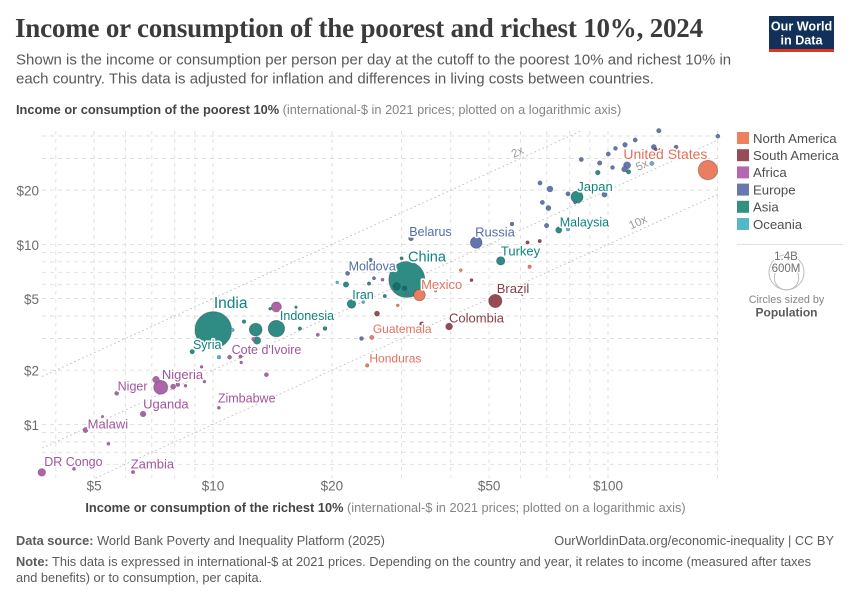  Describe the element at coordinates (31, 371) in the screenshot. I see `svg-text: $2` at that location.